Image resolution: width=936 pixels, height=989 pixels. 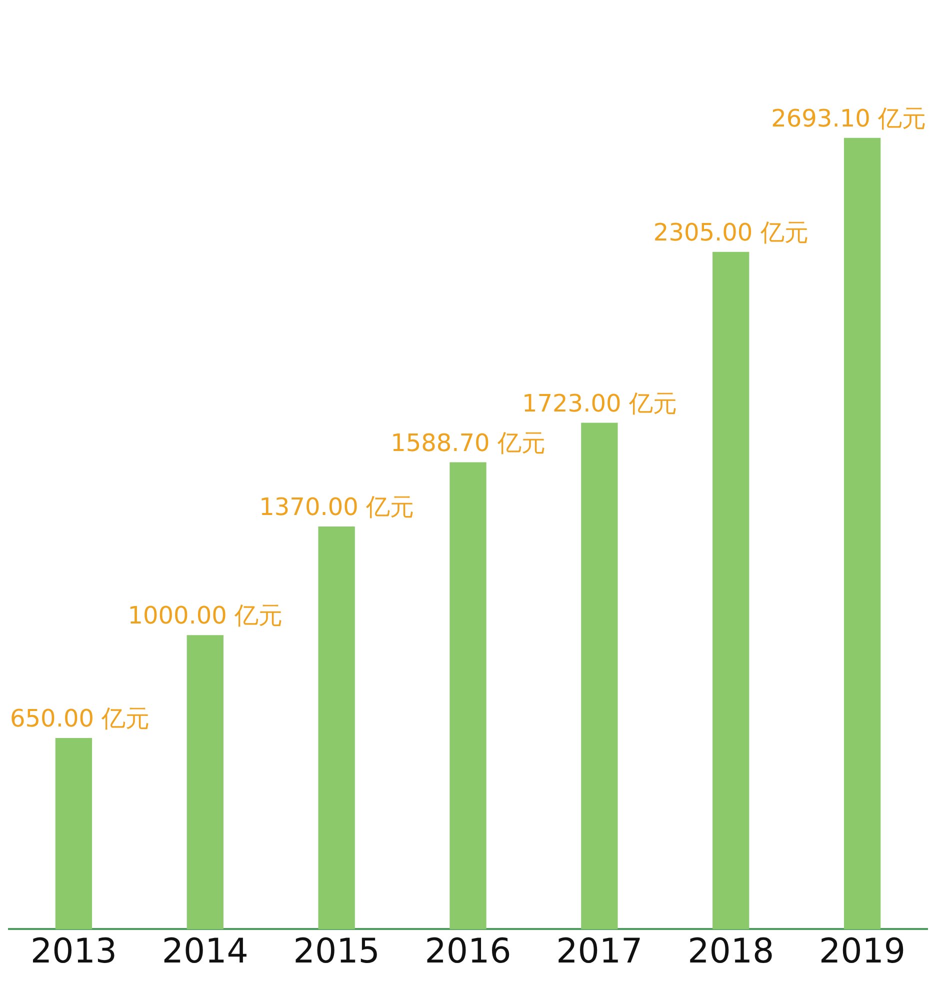 What do you see at coordinates (730, 232) in the screenshot?
I see `data-label: 2305.00 亿元` at bounding box center [730, 232].